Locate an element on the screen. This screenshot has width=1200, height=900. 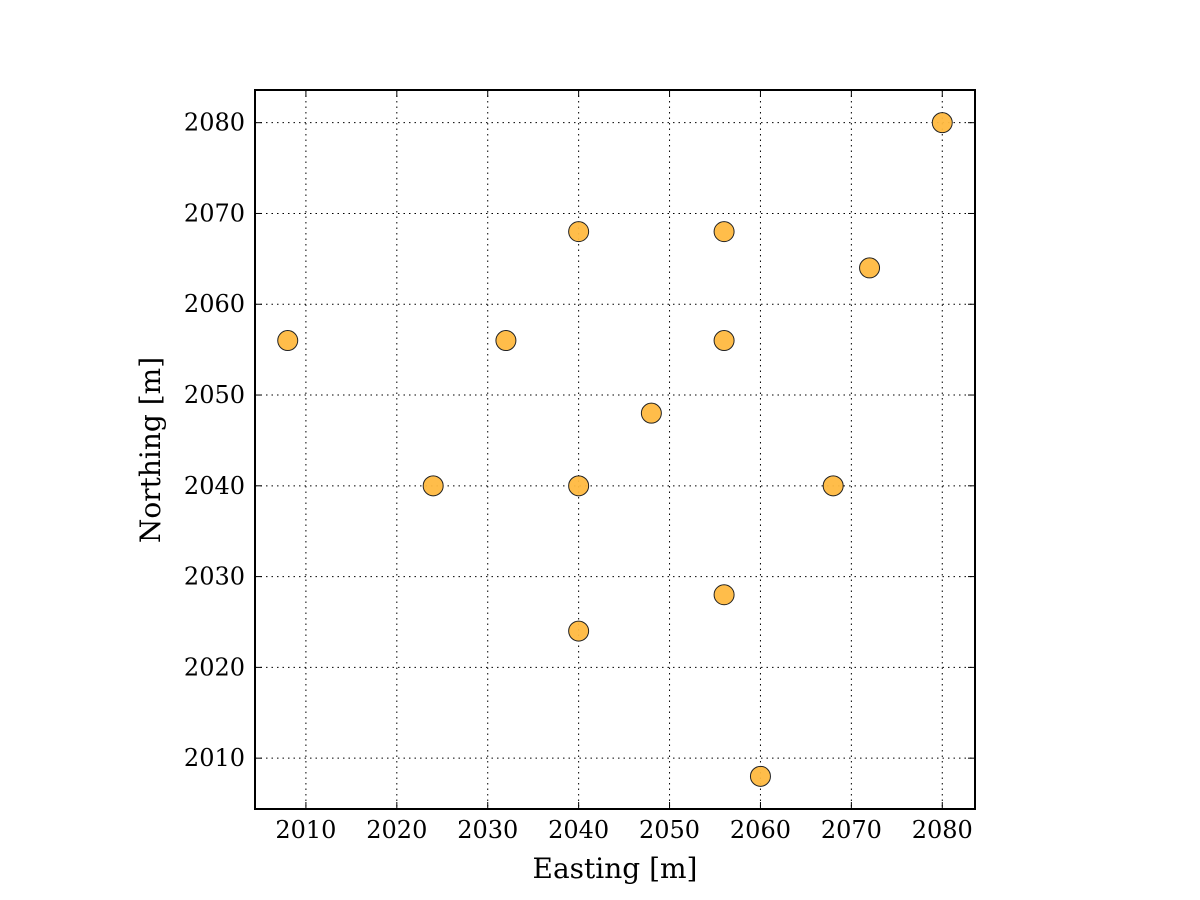
y-tick-label: 2030 is located at coordinates (214, 577).